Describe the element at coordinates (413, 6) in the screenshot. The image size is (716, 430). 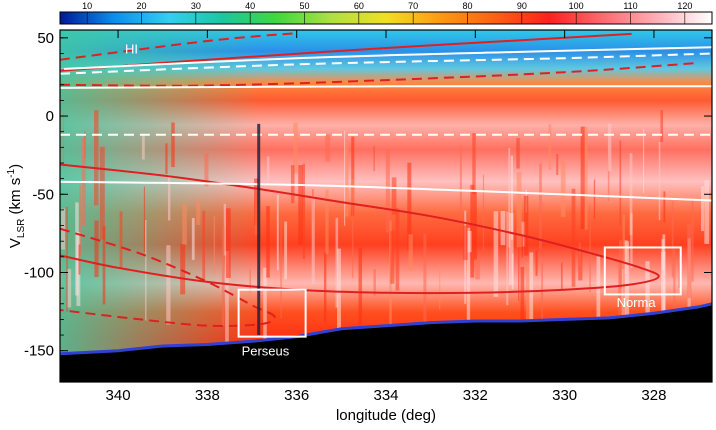
I see `colorbar-tick-label: 70` at that location.